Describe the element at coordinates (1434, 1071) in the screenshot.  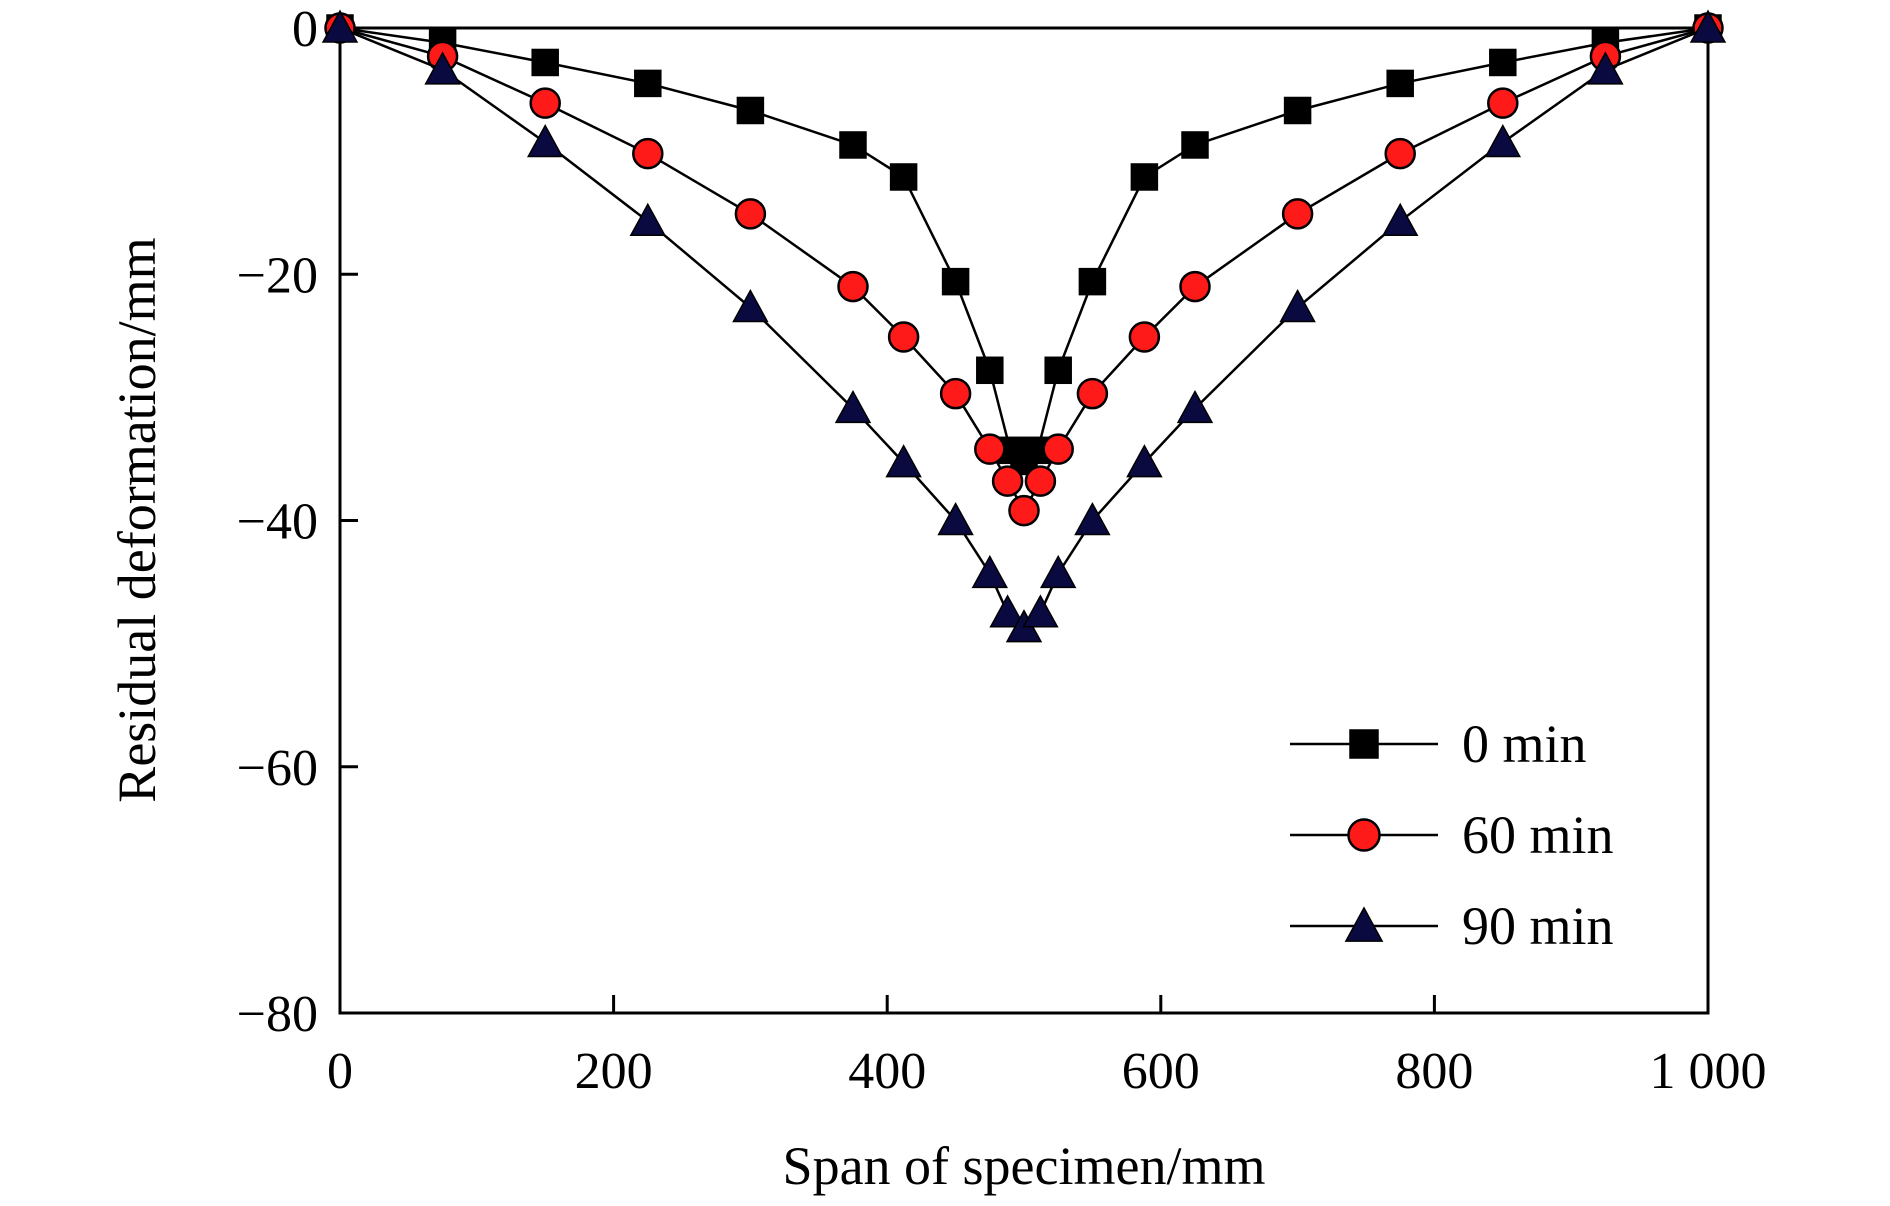
I see `x-tick-label: 800` at that location.